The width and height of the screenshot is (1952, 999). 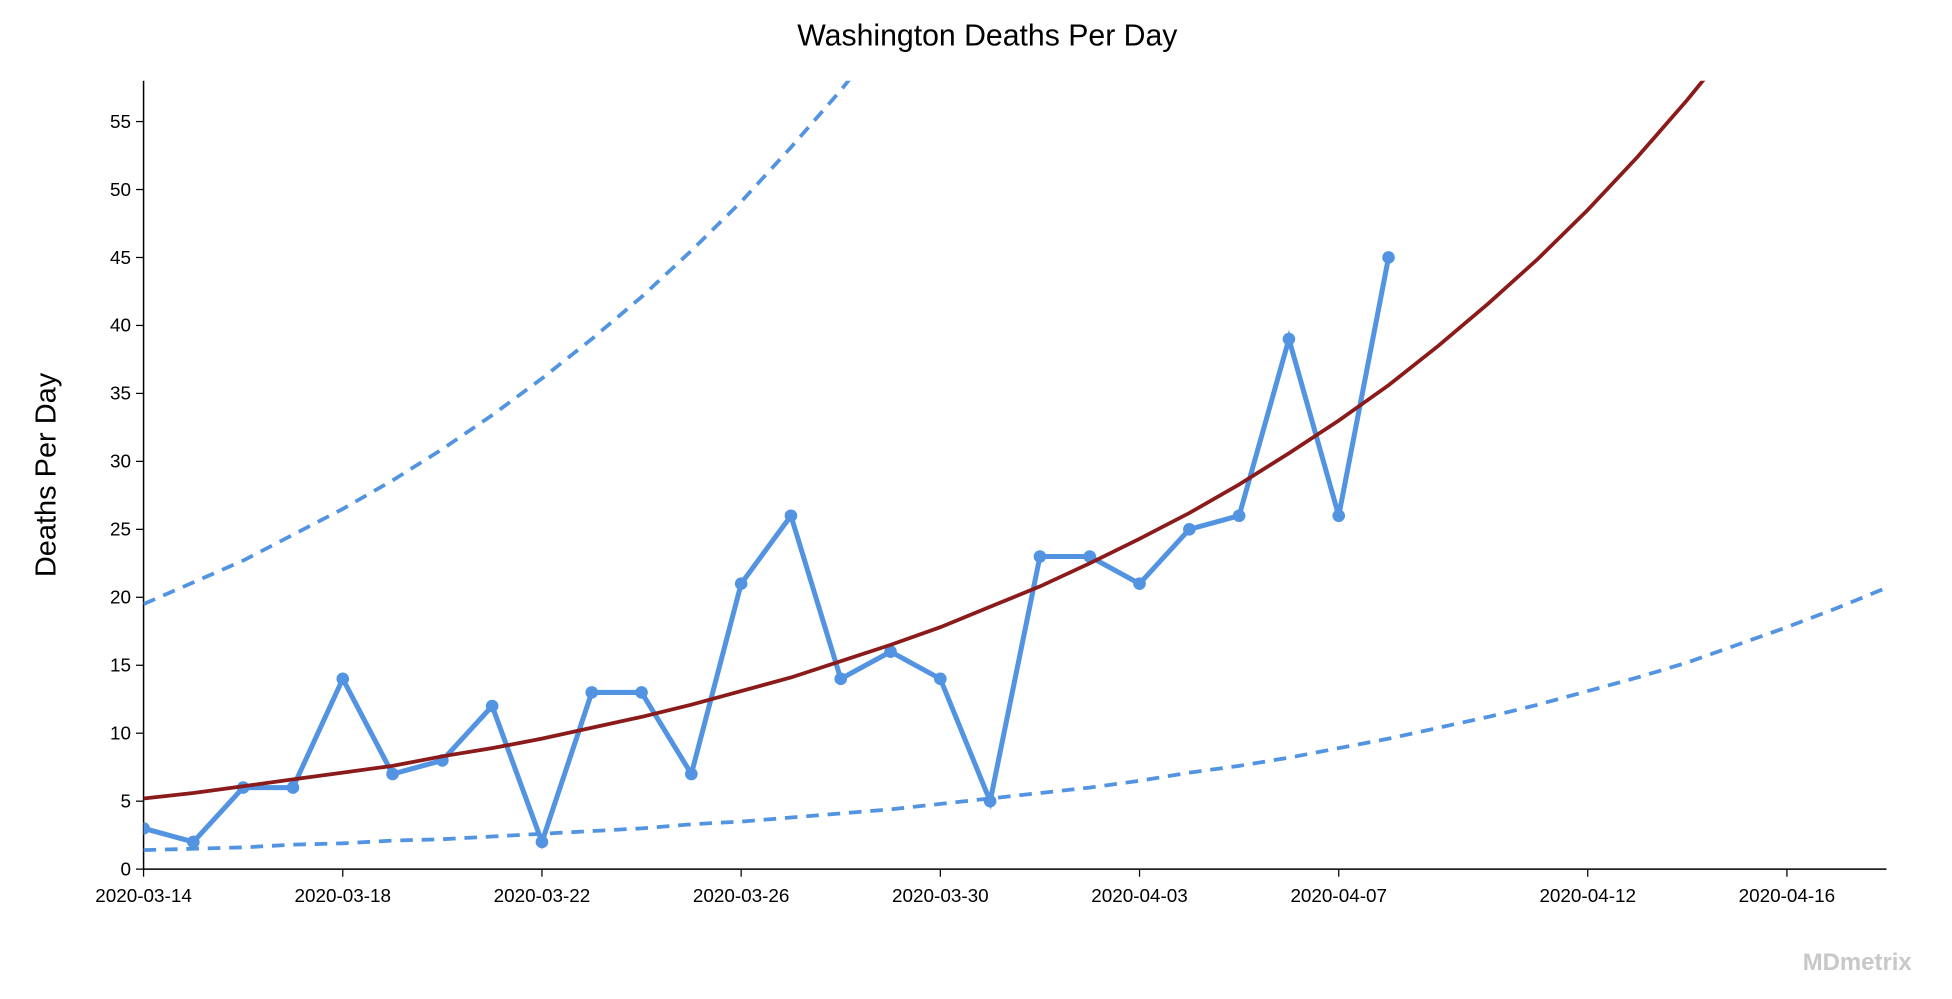 What do you see at coordinates (120, 530) in the screenshot?
I see `y-tick-label: 25` at bounding box center [120, 530].